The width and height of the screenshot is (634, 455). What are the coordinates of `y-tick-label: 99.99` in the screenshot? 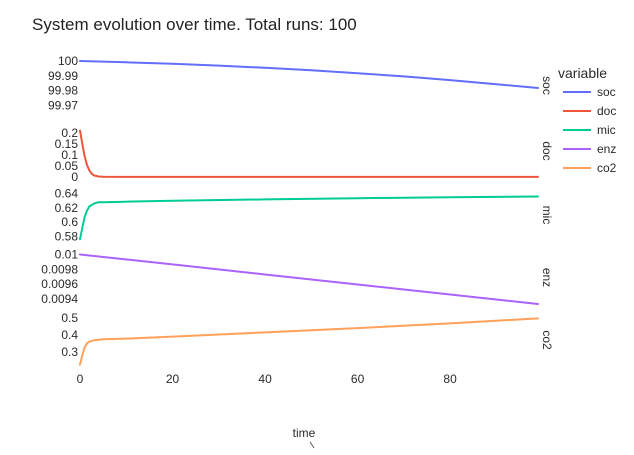 It's located at (63, 76).